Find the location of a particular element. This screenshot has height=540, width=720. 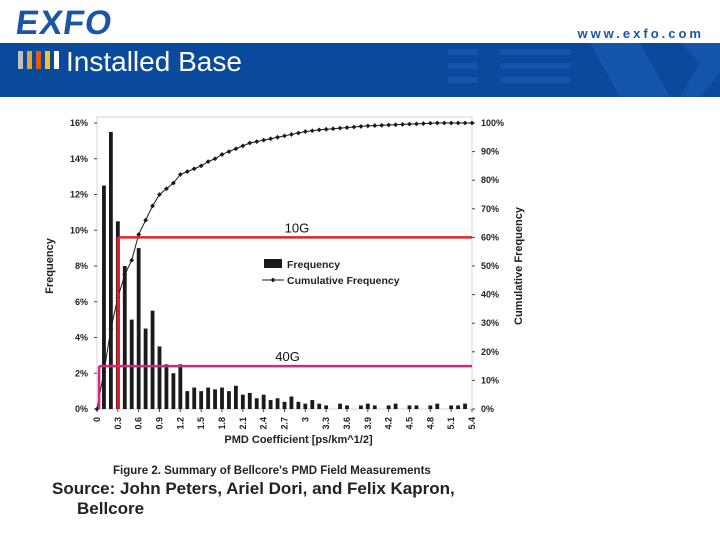

y2-tick-label: 40% is located at coordinates (490, 295).